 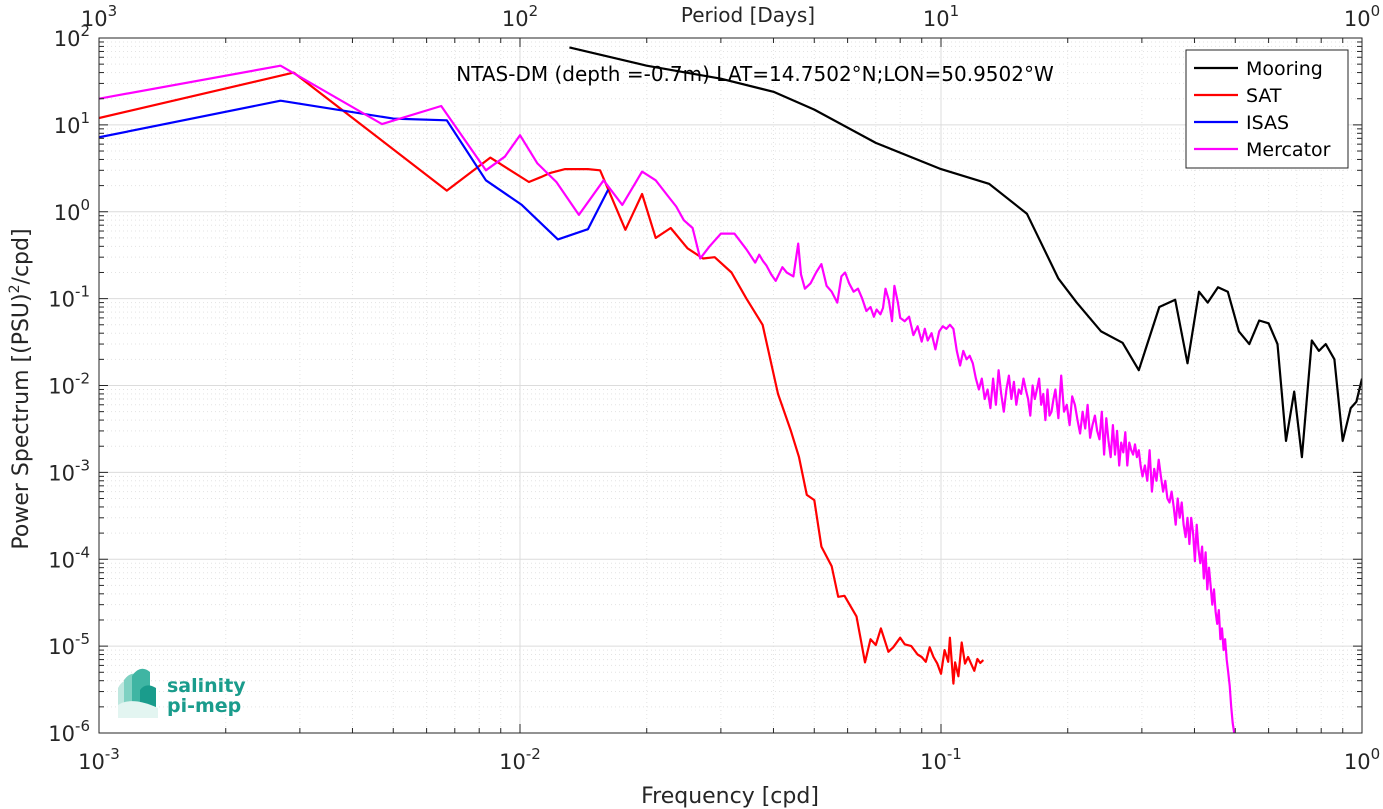 I want to click on y-axis-title-main: Power Spectrum [(PSU), so click(x=21, y=421).